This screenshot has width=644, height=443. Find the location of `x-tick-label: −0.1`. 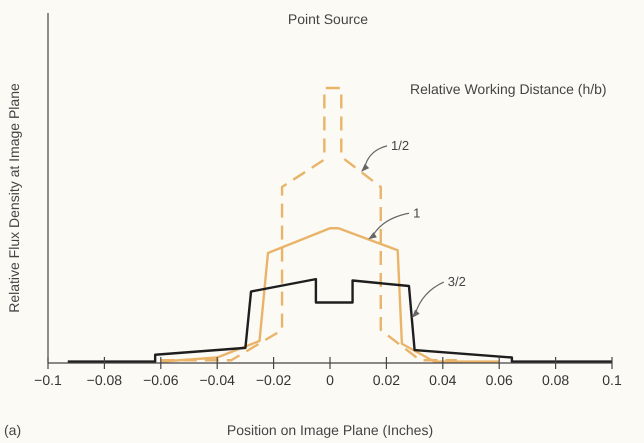

x-tick-label: −0.1 is located at coordinates (48, 380).